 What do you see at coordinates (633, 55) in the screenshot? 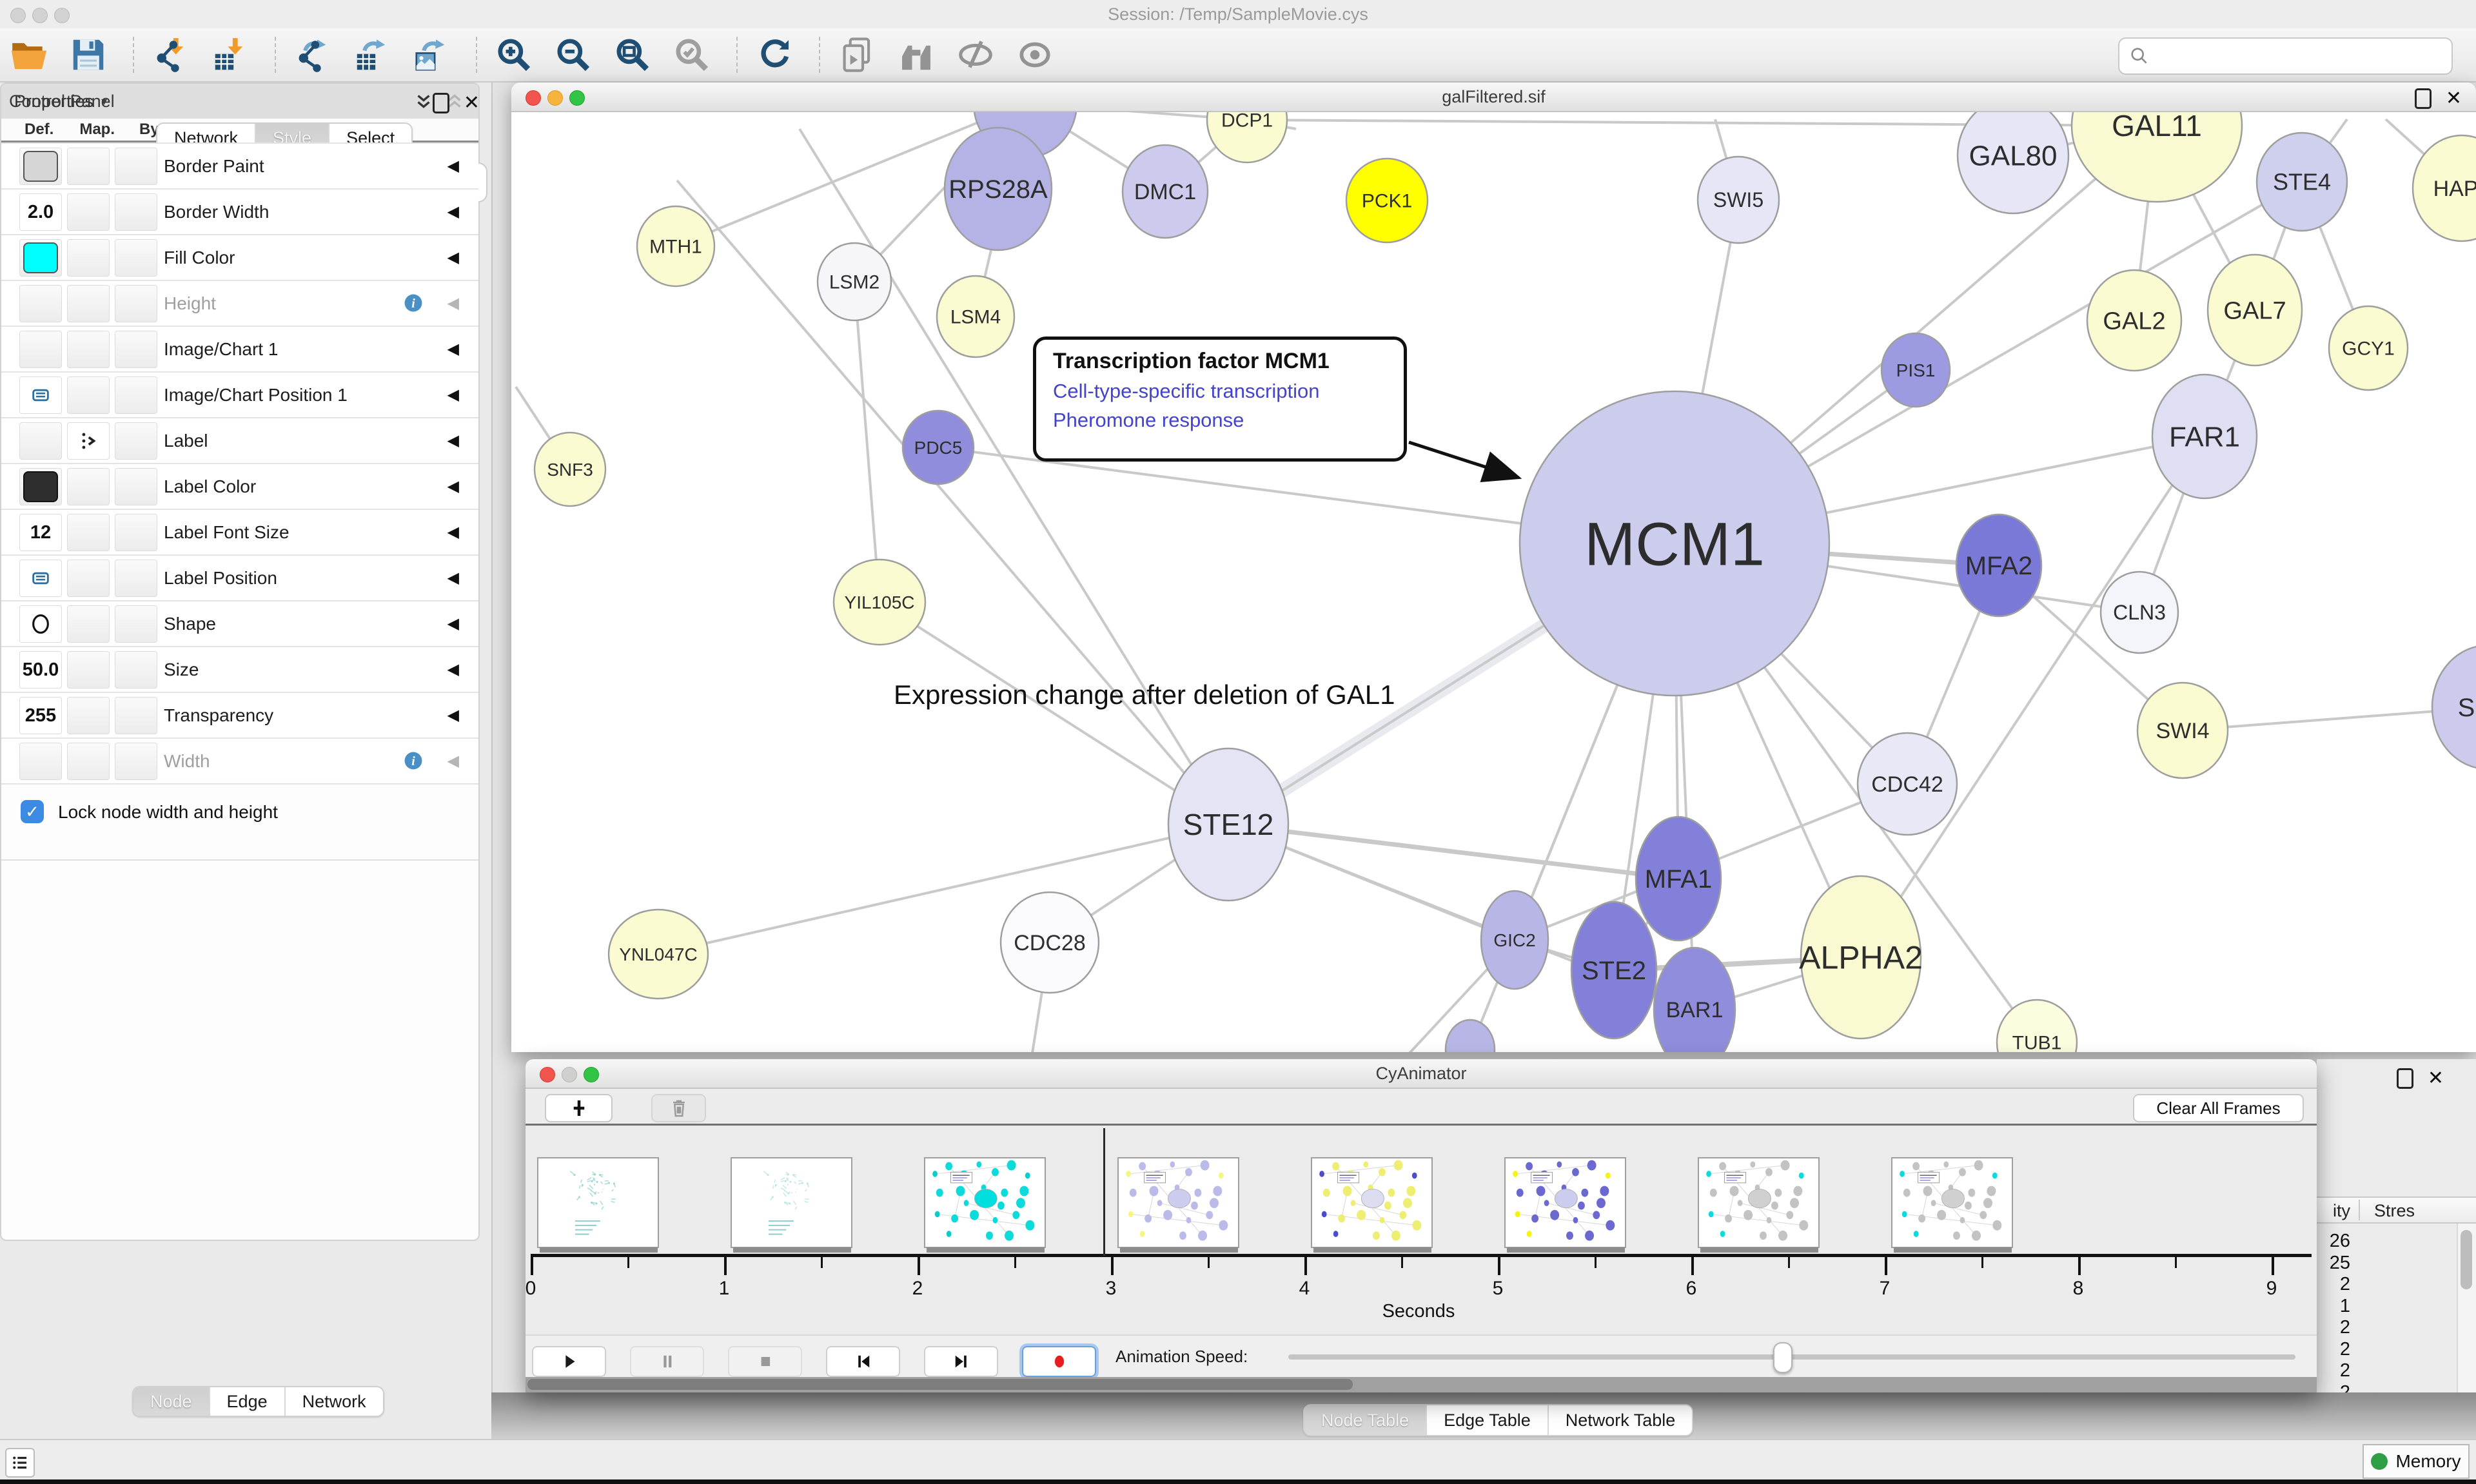
I see `zoom-fit-icon` at bounding box center [633, 55].